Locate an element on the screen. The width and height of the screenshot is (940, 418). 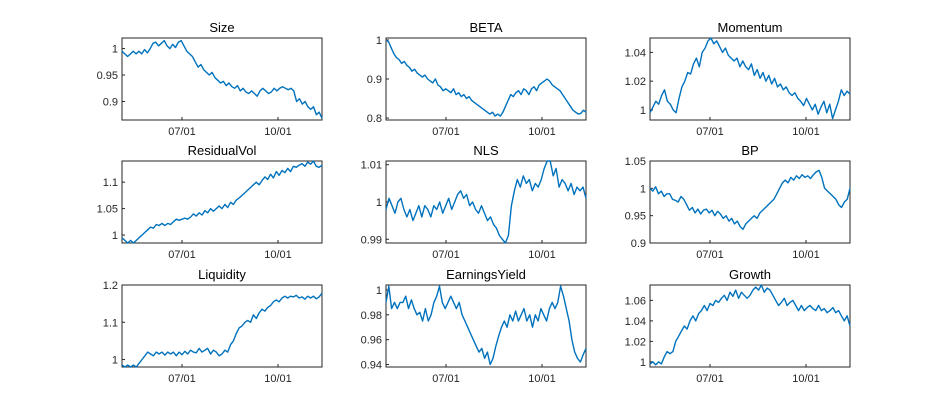
chart-title: Size is located at coordinates (221, 27).